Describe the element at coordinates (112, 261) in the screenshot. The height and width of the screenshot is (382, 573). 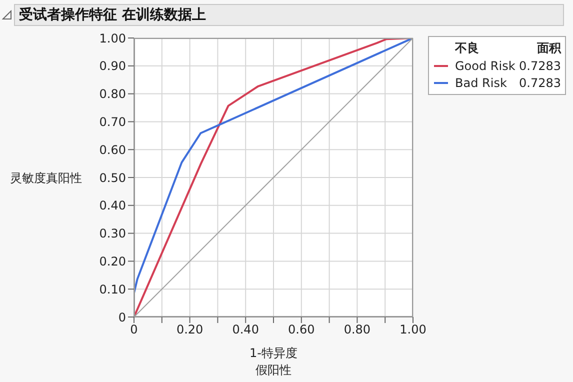
I see `y-tick-label: 0.20` at that location.